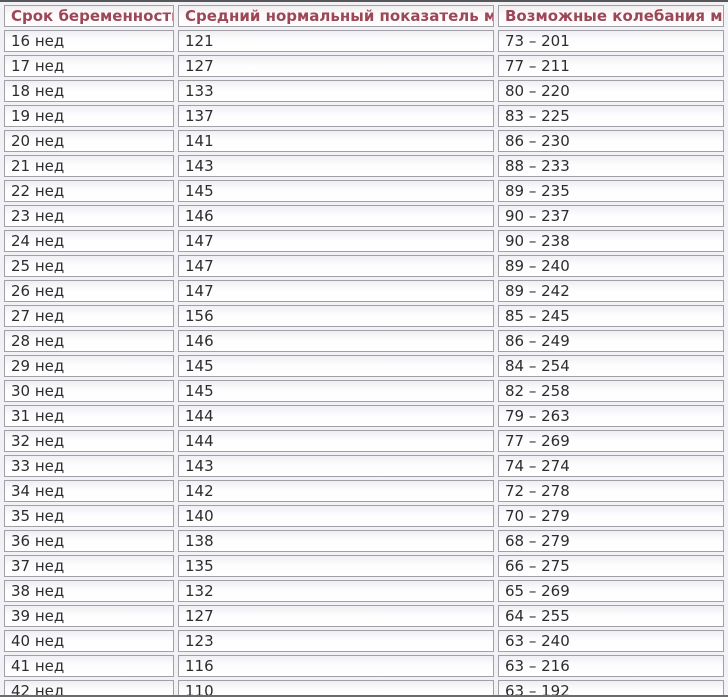 This screenshot has width=728, height=697. What do you see at coordinates (611, 641) in the screenshot?
I see `range-value-cell: 63 – 240` at bounding box center [611, 641].